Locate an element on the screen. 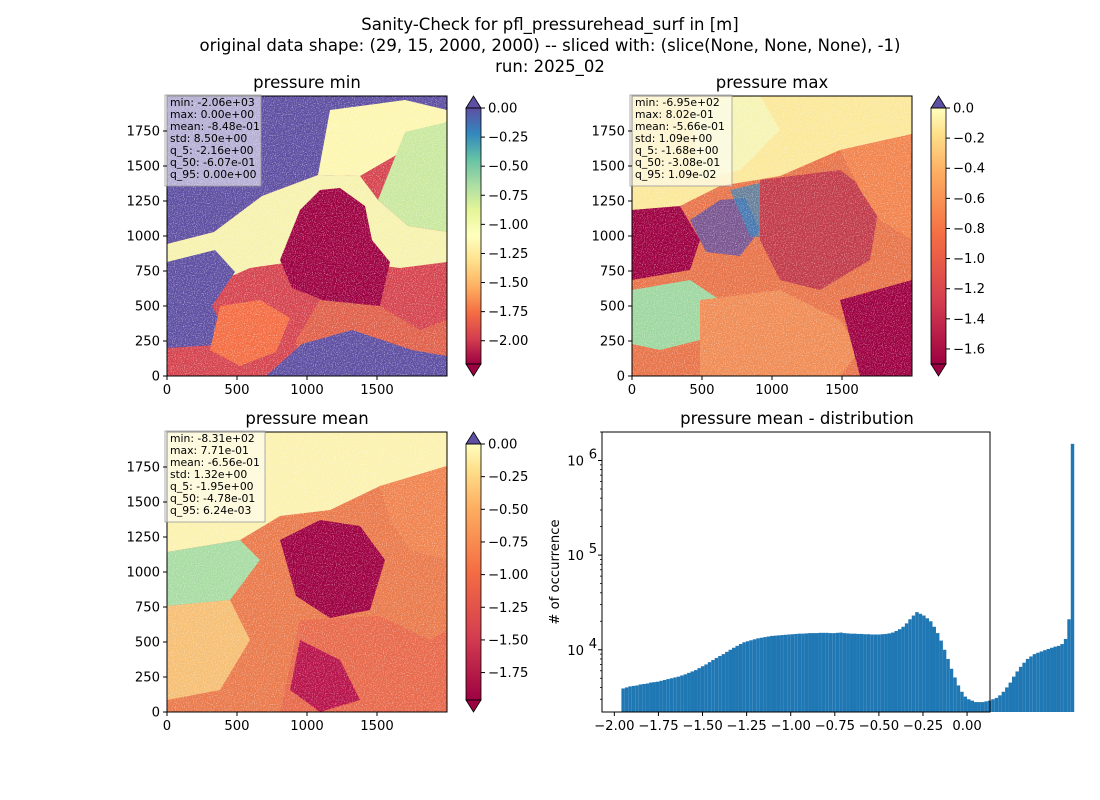 This screenshot has width=1100, height=800. x-tick-label: −1.75 is located at coordinates (658, 726).